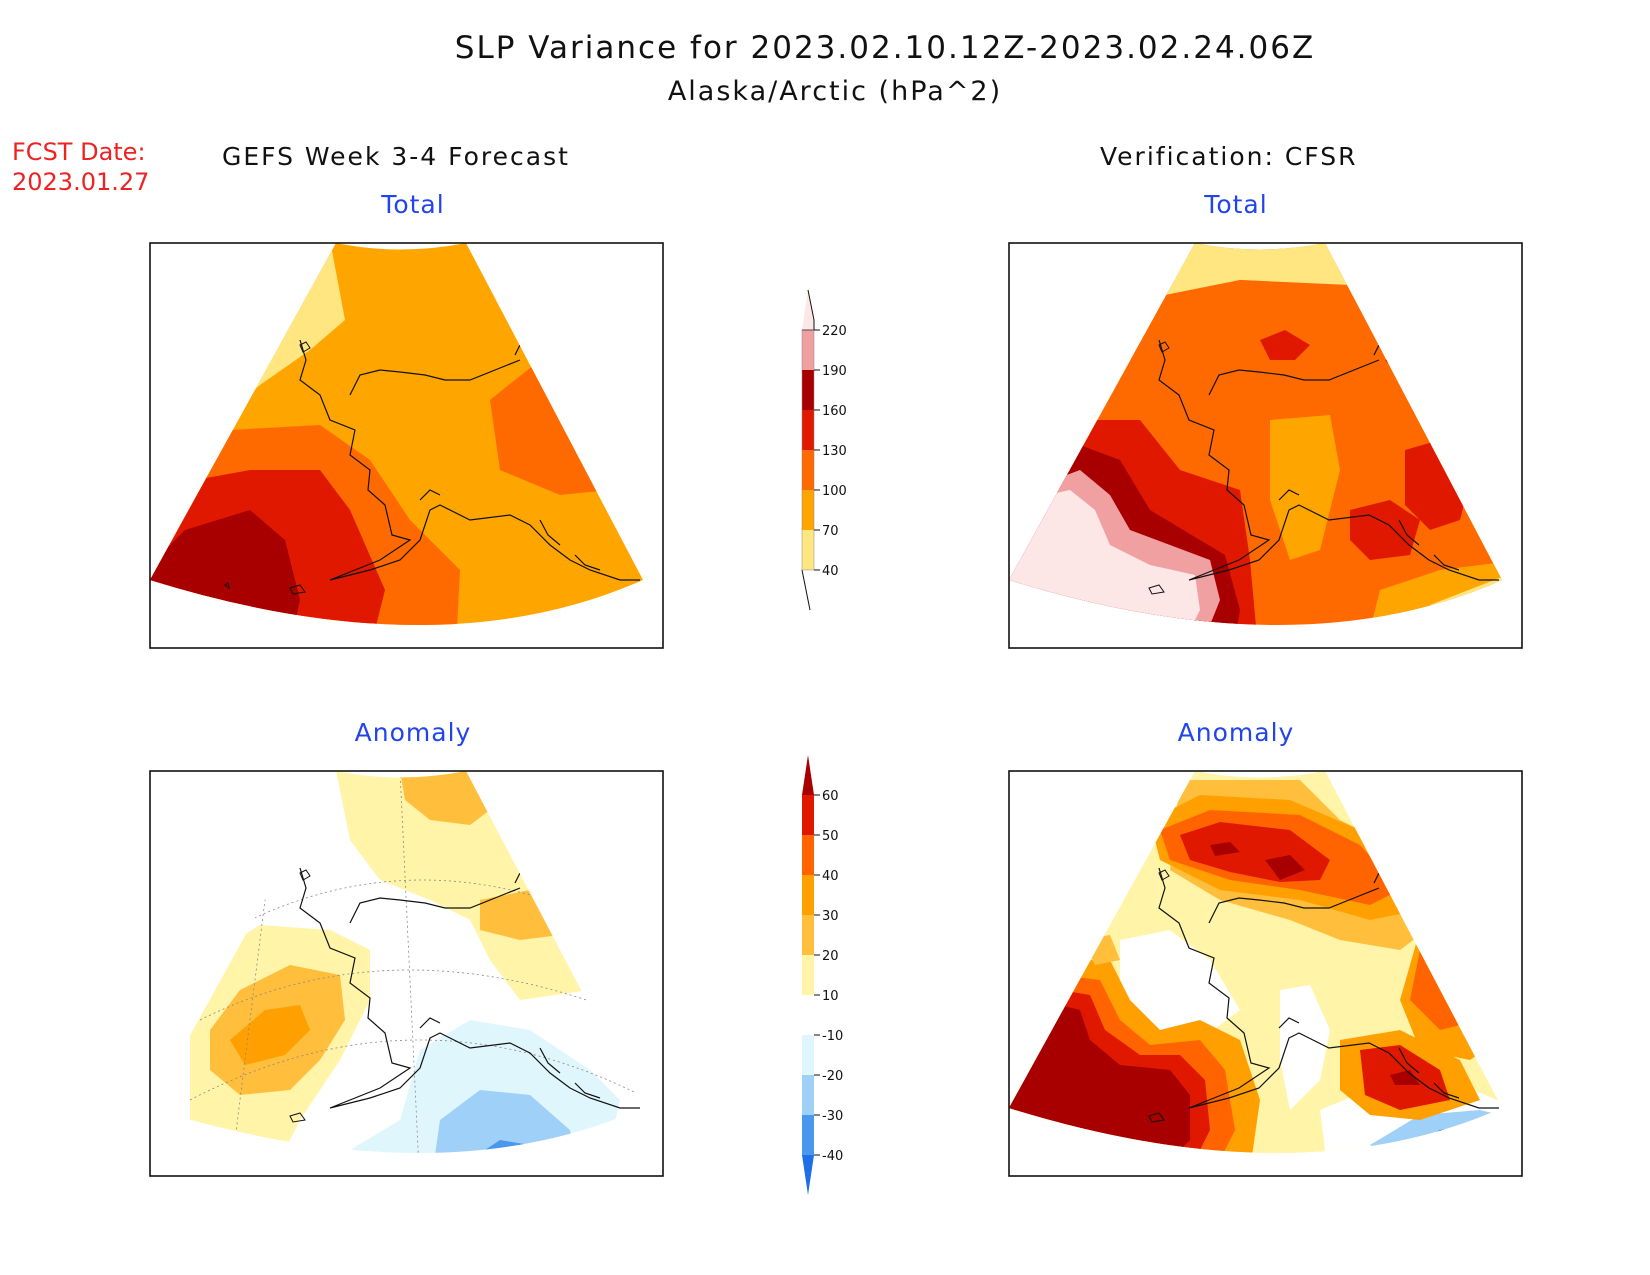 This screenshot has height=1275, width=1650. I want to click on verification-total-title: Total, so click(1236, 204).